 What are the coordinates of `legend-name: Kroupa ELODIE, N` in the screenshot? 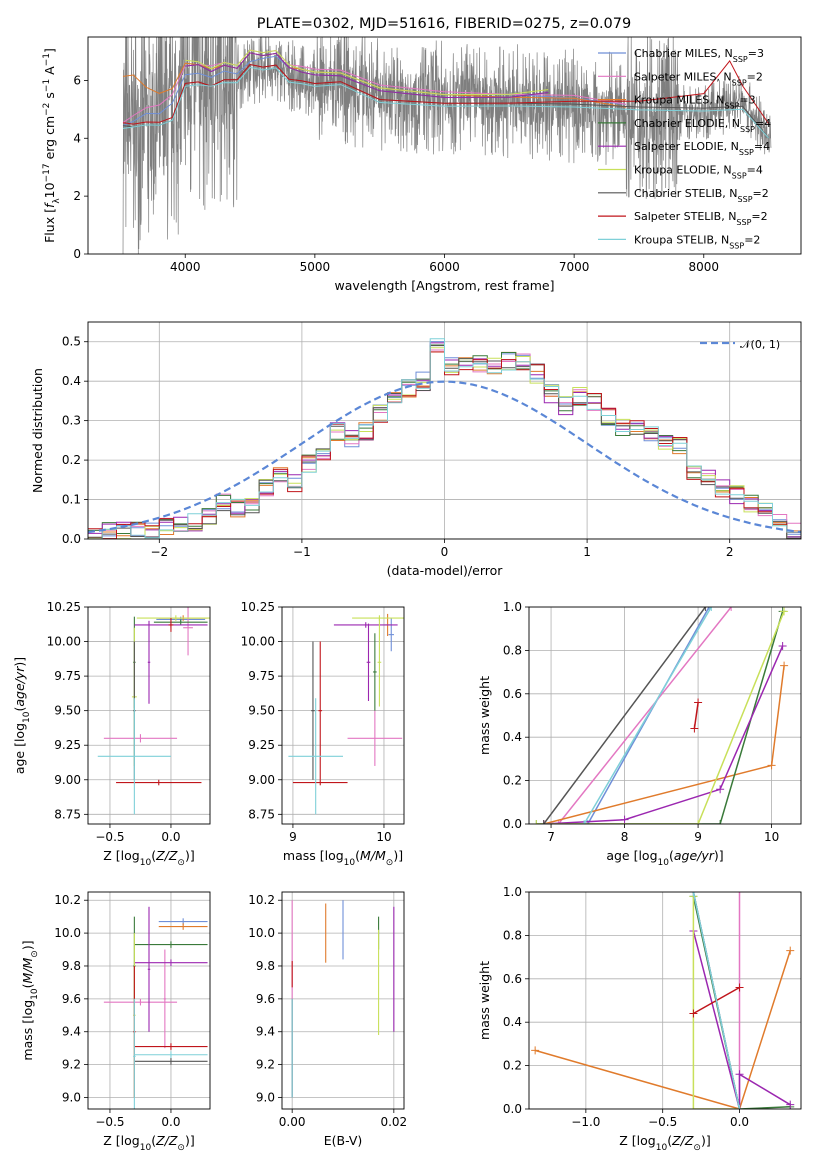 It's located at (683, 170).